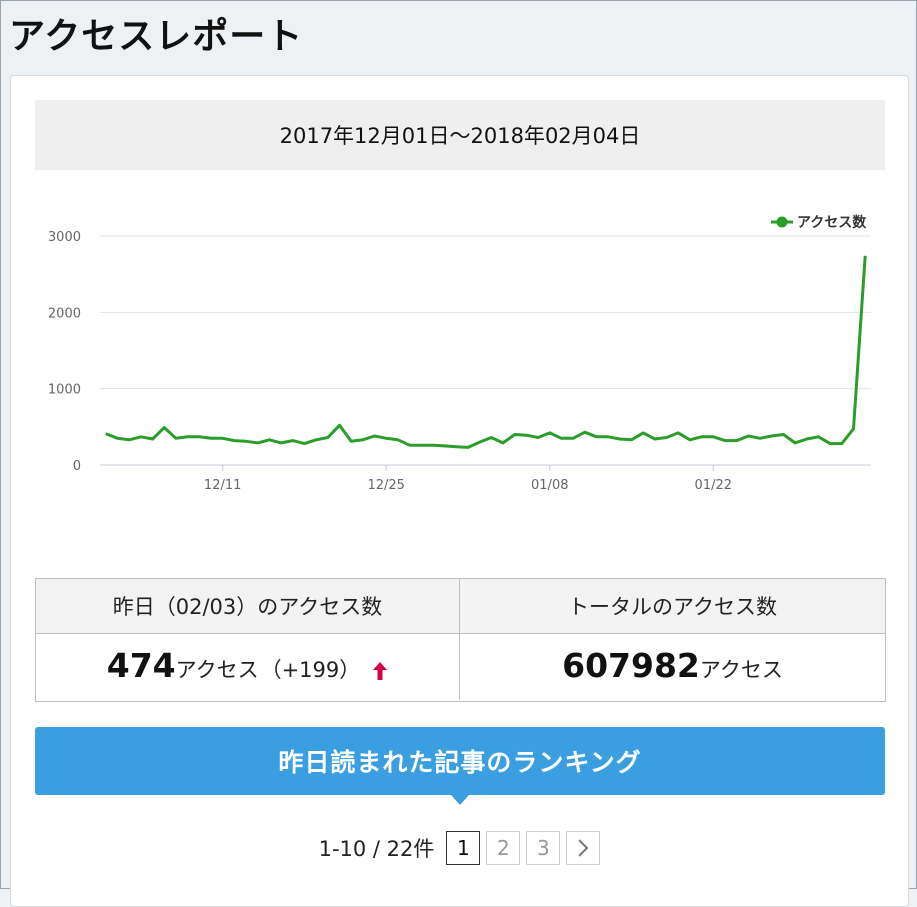 The width and height of the screenshot is (917, 907). I want to click on x-tick-label: 01/22, so click(713, 485).